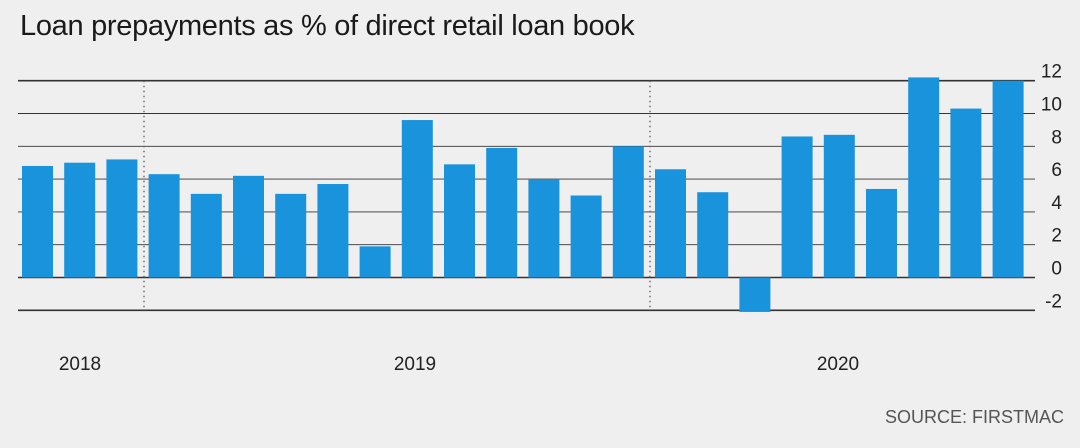 The height and width of the screenshot is (448, 1080). What do you see at coordinates (1056, 203) in the screenshot?
I see `y-tick-label: 4` at bounding box center [1056, 203].